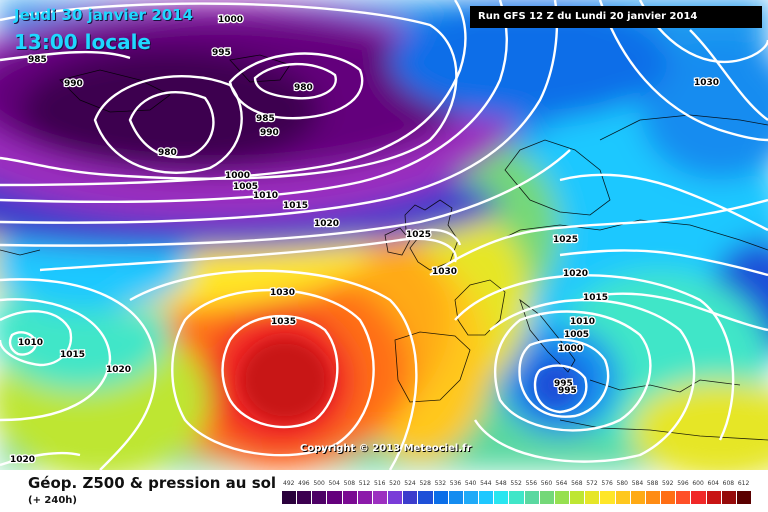 The height and width of the screenshot is (512, 768). I want to click on legend-tick-label: 592, so click(668, 483).